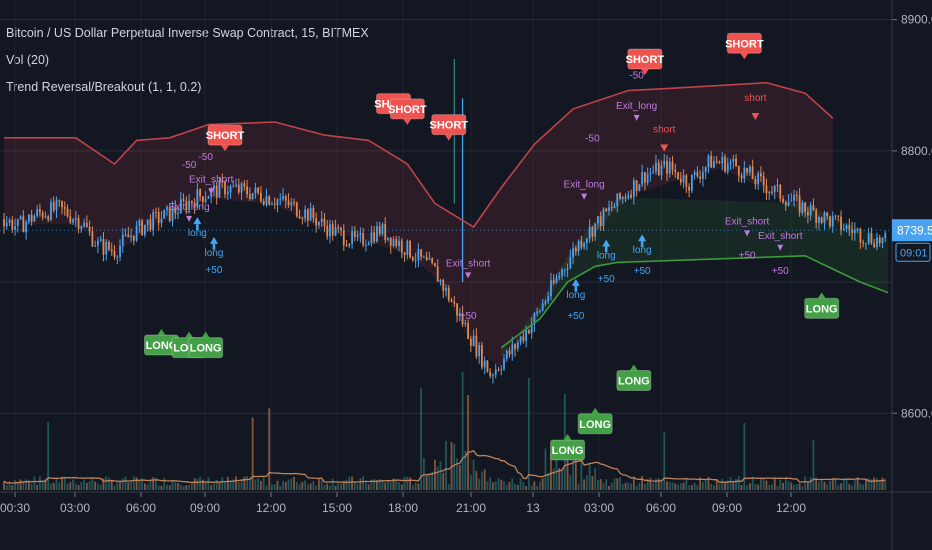 The width and height of the screenshot is (932, 550). What do you see at coordinates (634, 381) in the screenshot?
I see `signal-label-11: LONG` at bounding box center [634, 381].